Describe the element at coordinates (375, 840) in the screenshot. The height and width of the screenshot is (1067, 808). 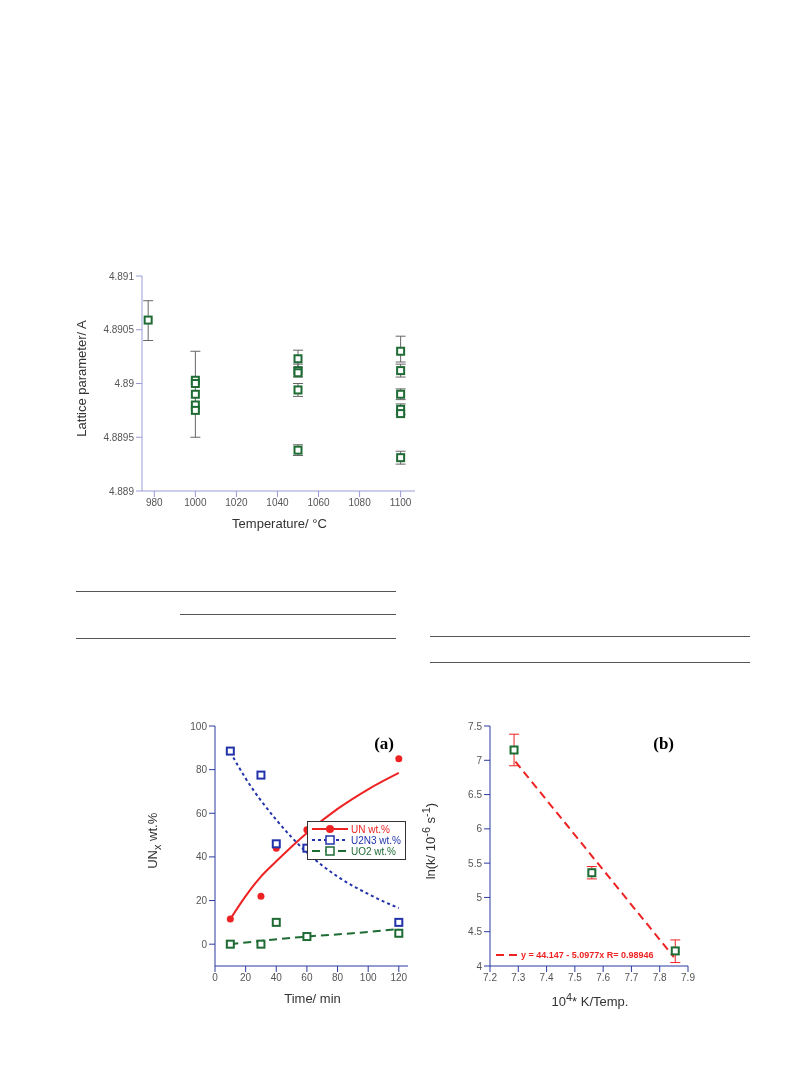
I see `legend-label: U2N3 wt.%` at that location.